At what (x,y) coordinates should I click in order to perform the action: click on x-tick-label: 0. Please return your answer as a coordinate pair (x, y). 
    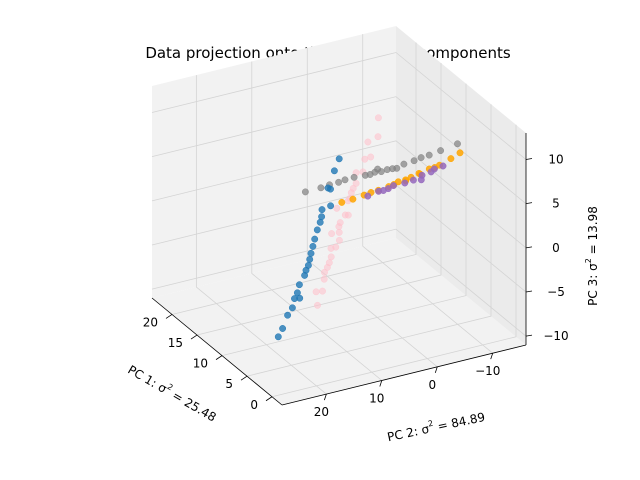
    Looking at the image, I should click on (254, 405).